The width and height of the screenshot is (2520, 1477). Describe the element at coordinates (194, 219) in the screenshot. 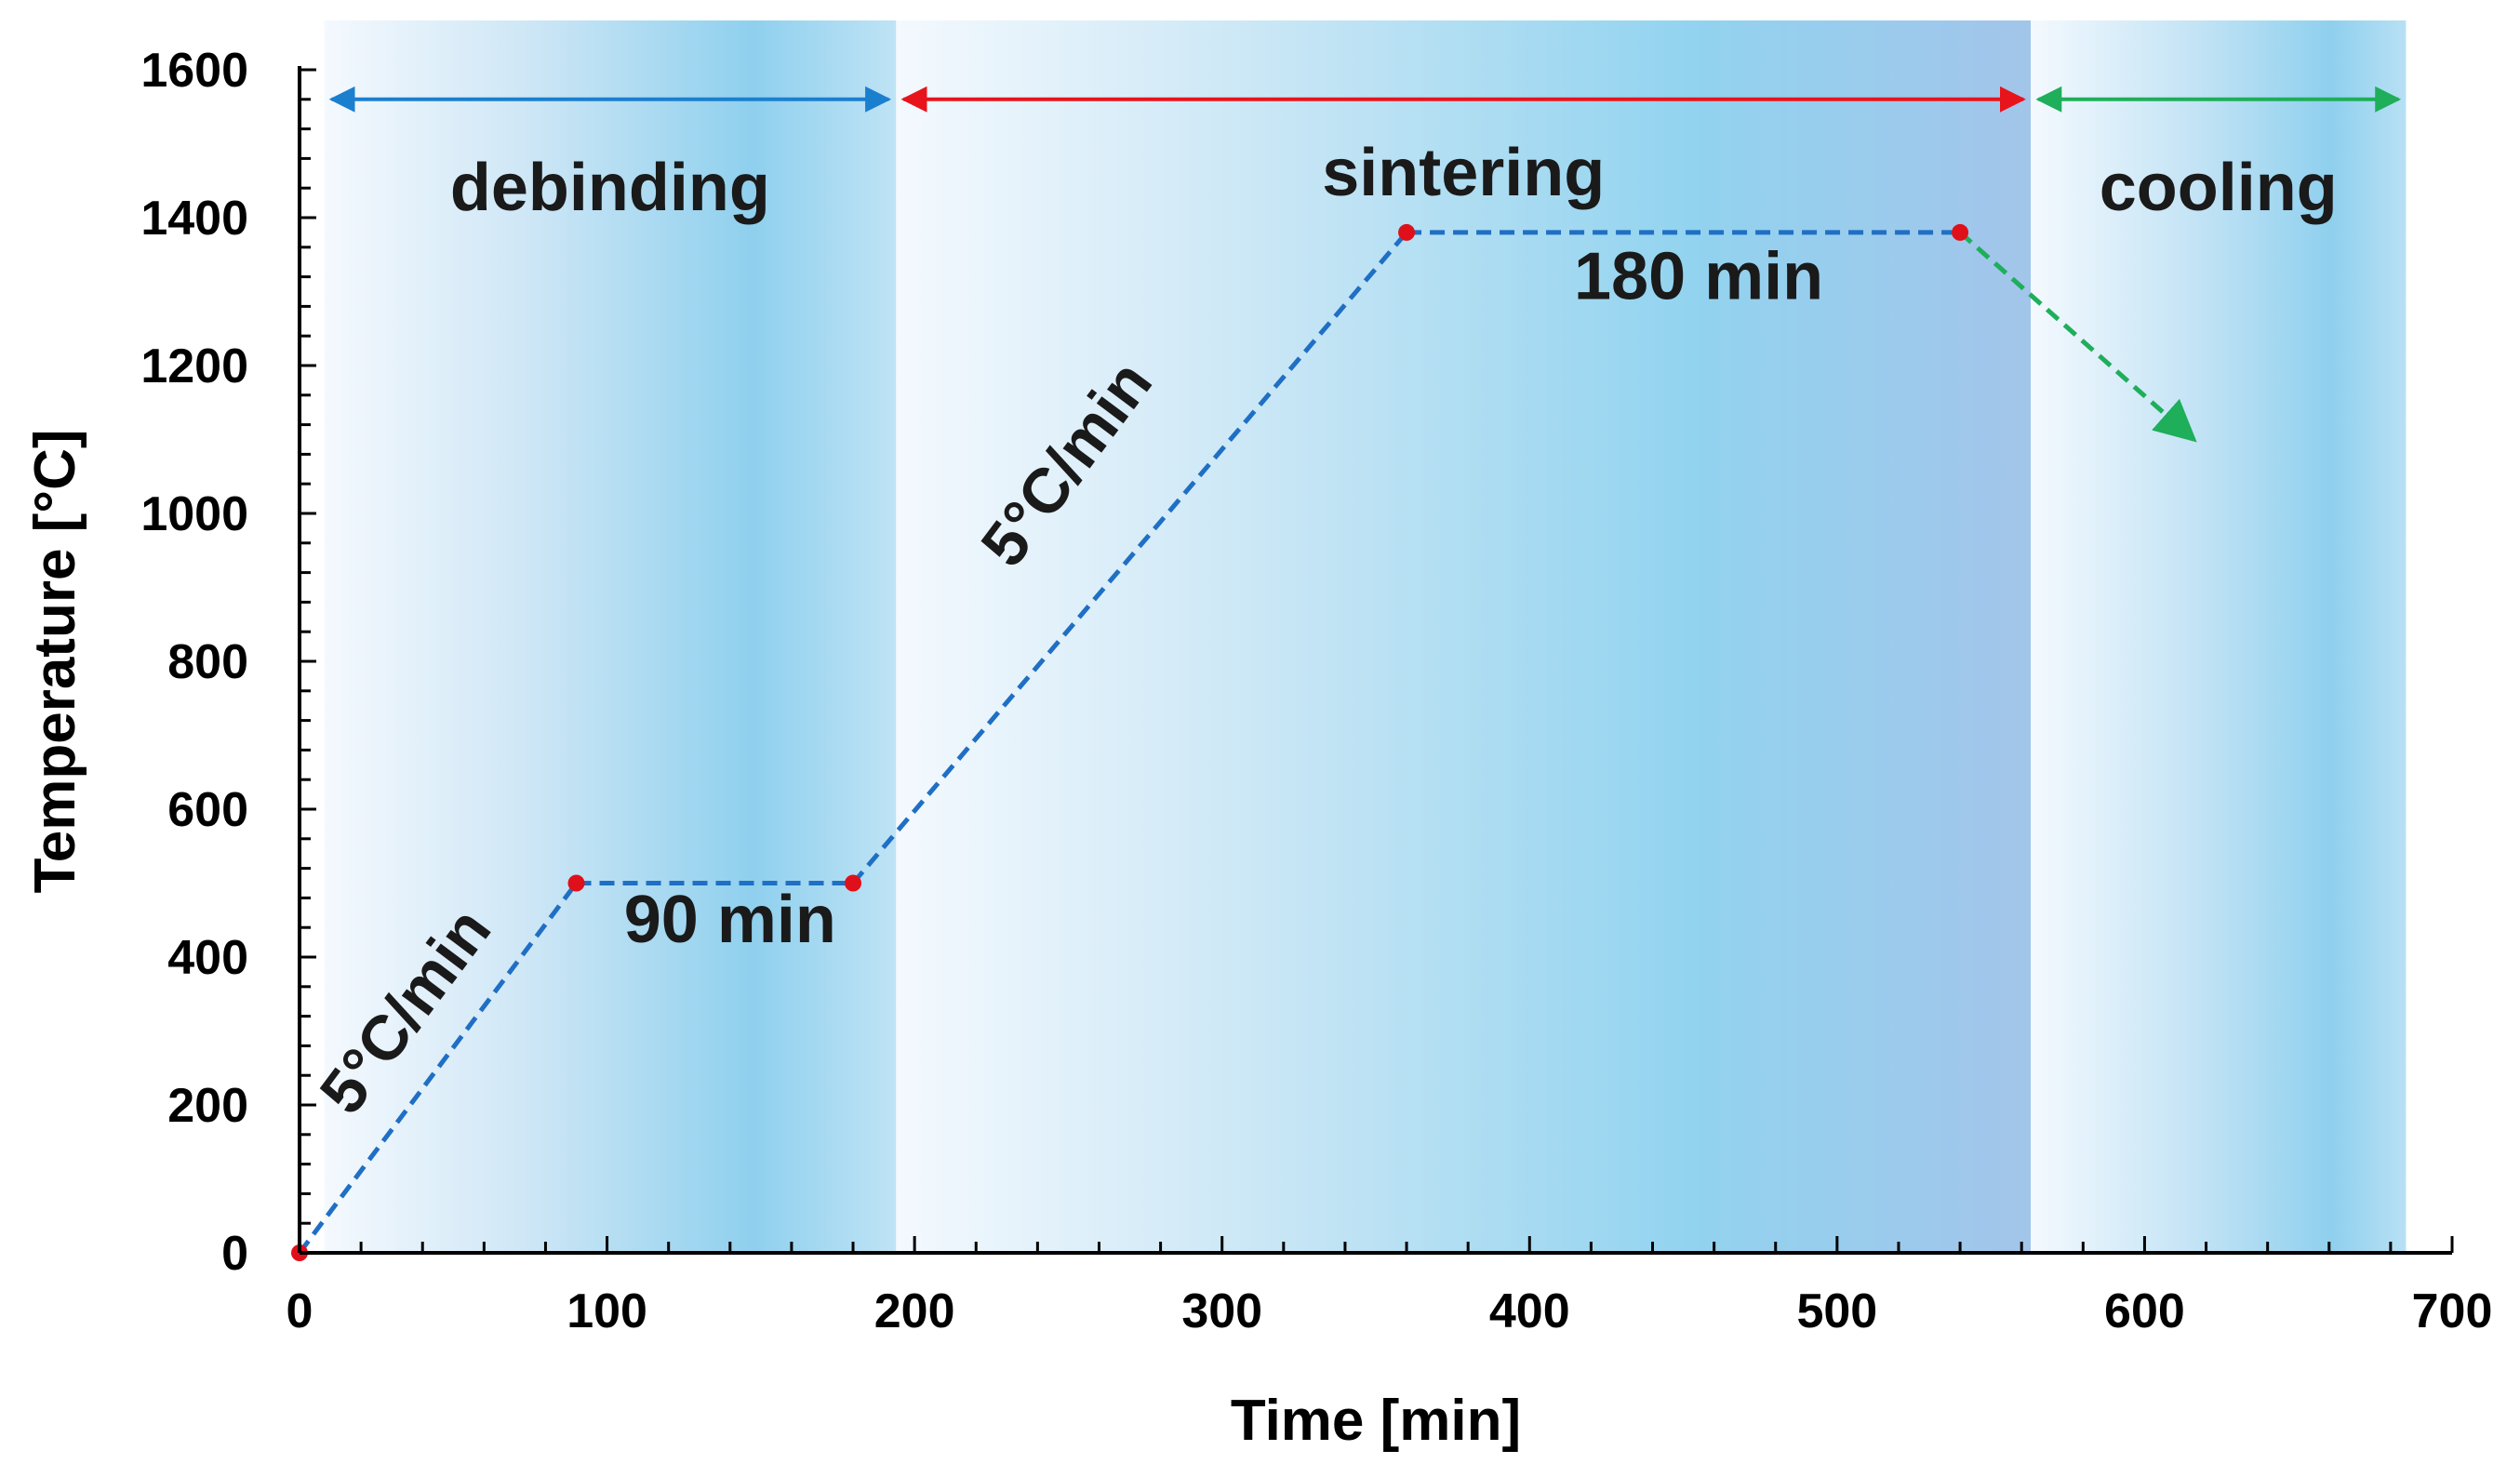

I see `y-tick-label: 1400` at that location.